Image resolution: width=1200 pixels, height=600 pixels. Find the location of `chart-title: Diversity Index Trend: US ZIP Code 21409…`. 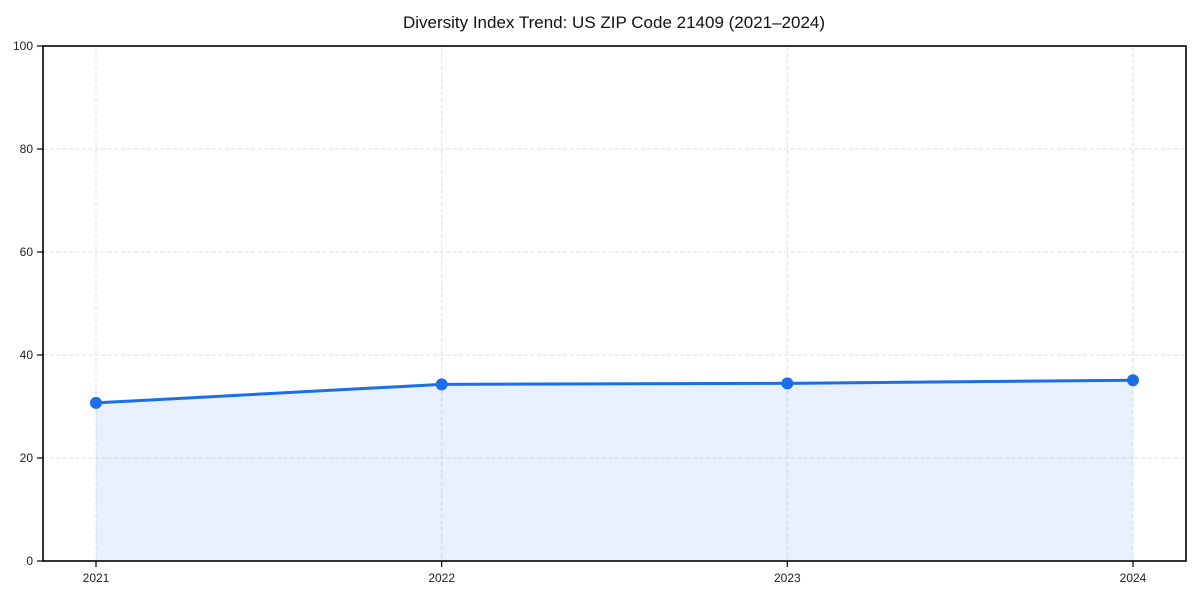

chart-title: Diversity Index Trend: US ZIP Code 21409… is located at coordinates (614, 22).